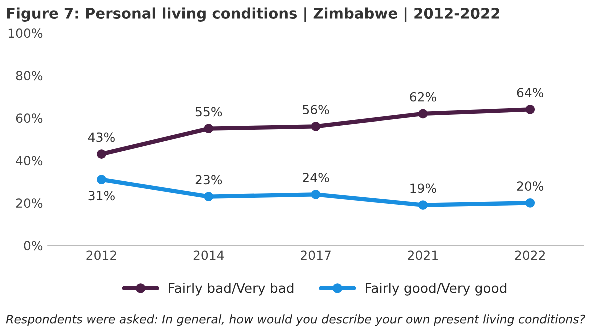 The height and width of the screenshot is (332, 602). I want to click on y-tick-label: 100%, so click(25, 33).